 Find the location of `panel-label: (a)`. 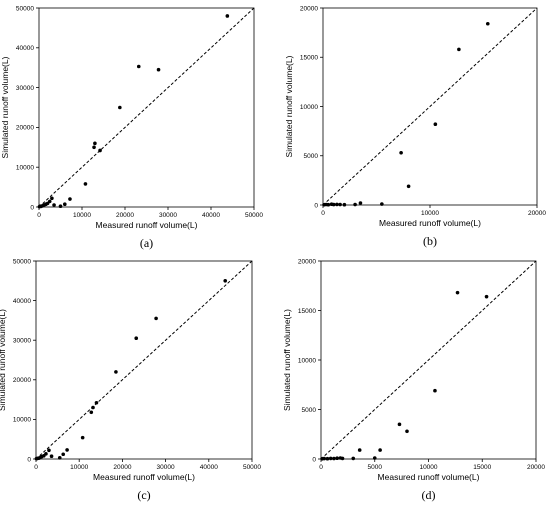

panel-label: (a) is located at coordinates (146, 243).